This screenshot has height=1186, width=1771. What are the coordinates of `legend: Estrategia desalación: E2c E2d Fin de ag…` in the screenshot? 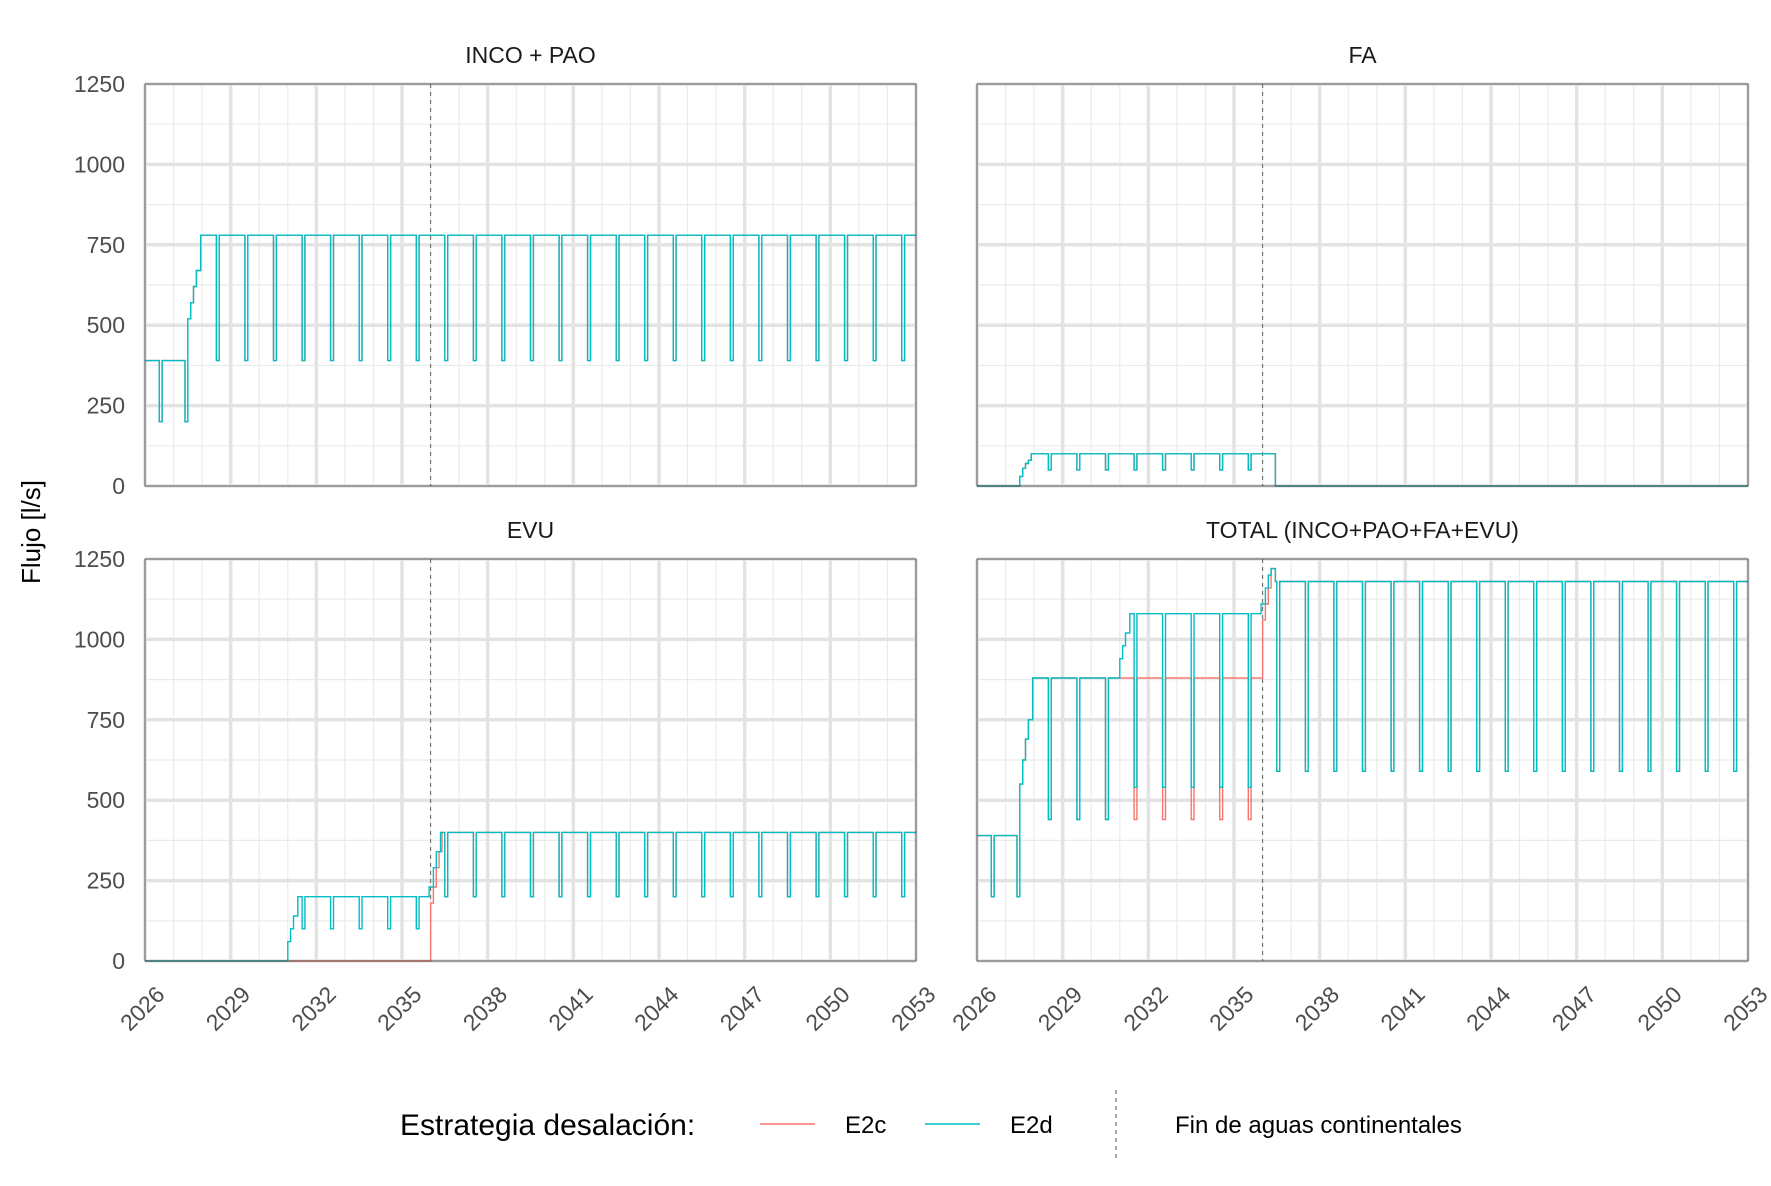 It's located at (931, 1125).